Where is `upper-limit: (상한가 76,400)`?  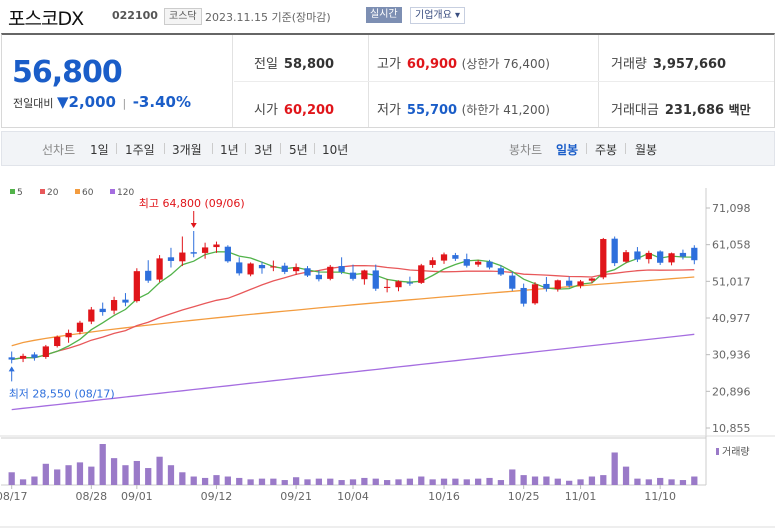
upper-limit: (상한가 76,400) is located at coordinates (505, 64).